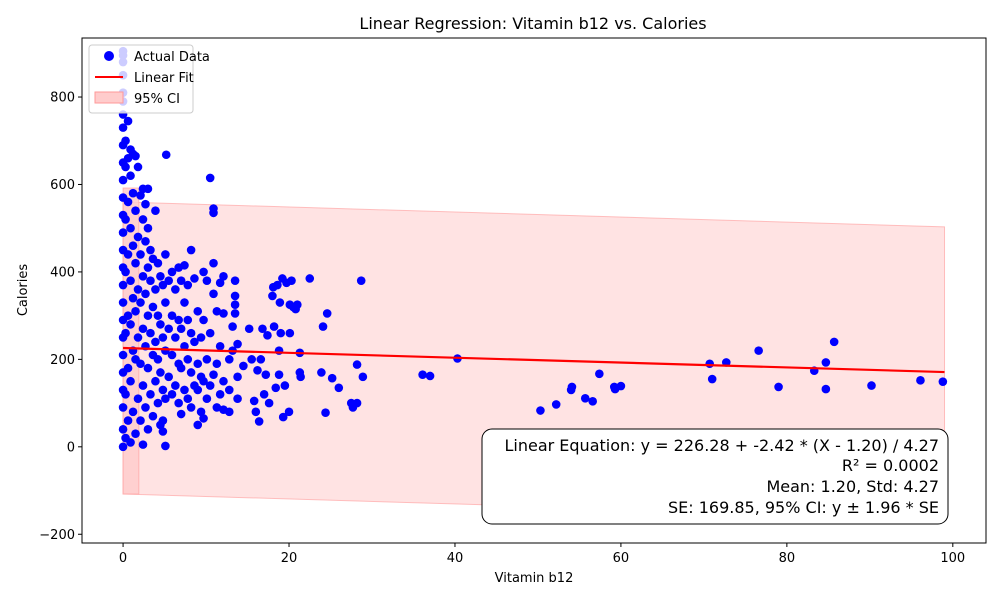 The width and height of the screenshot is (1000, 600). I want to click on x-axis-ticks: 0 20 40 60 80 100, so click(542, 554).